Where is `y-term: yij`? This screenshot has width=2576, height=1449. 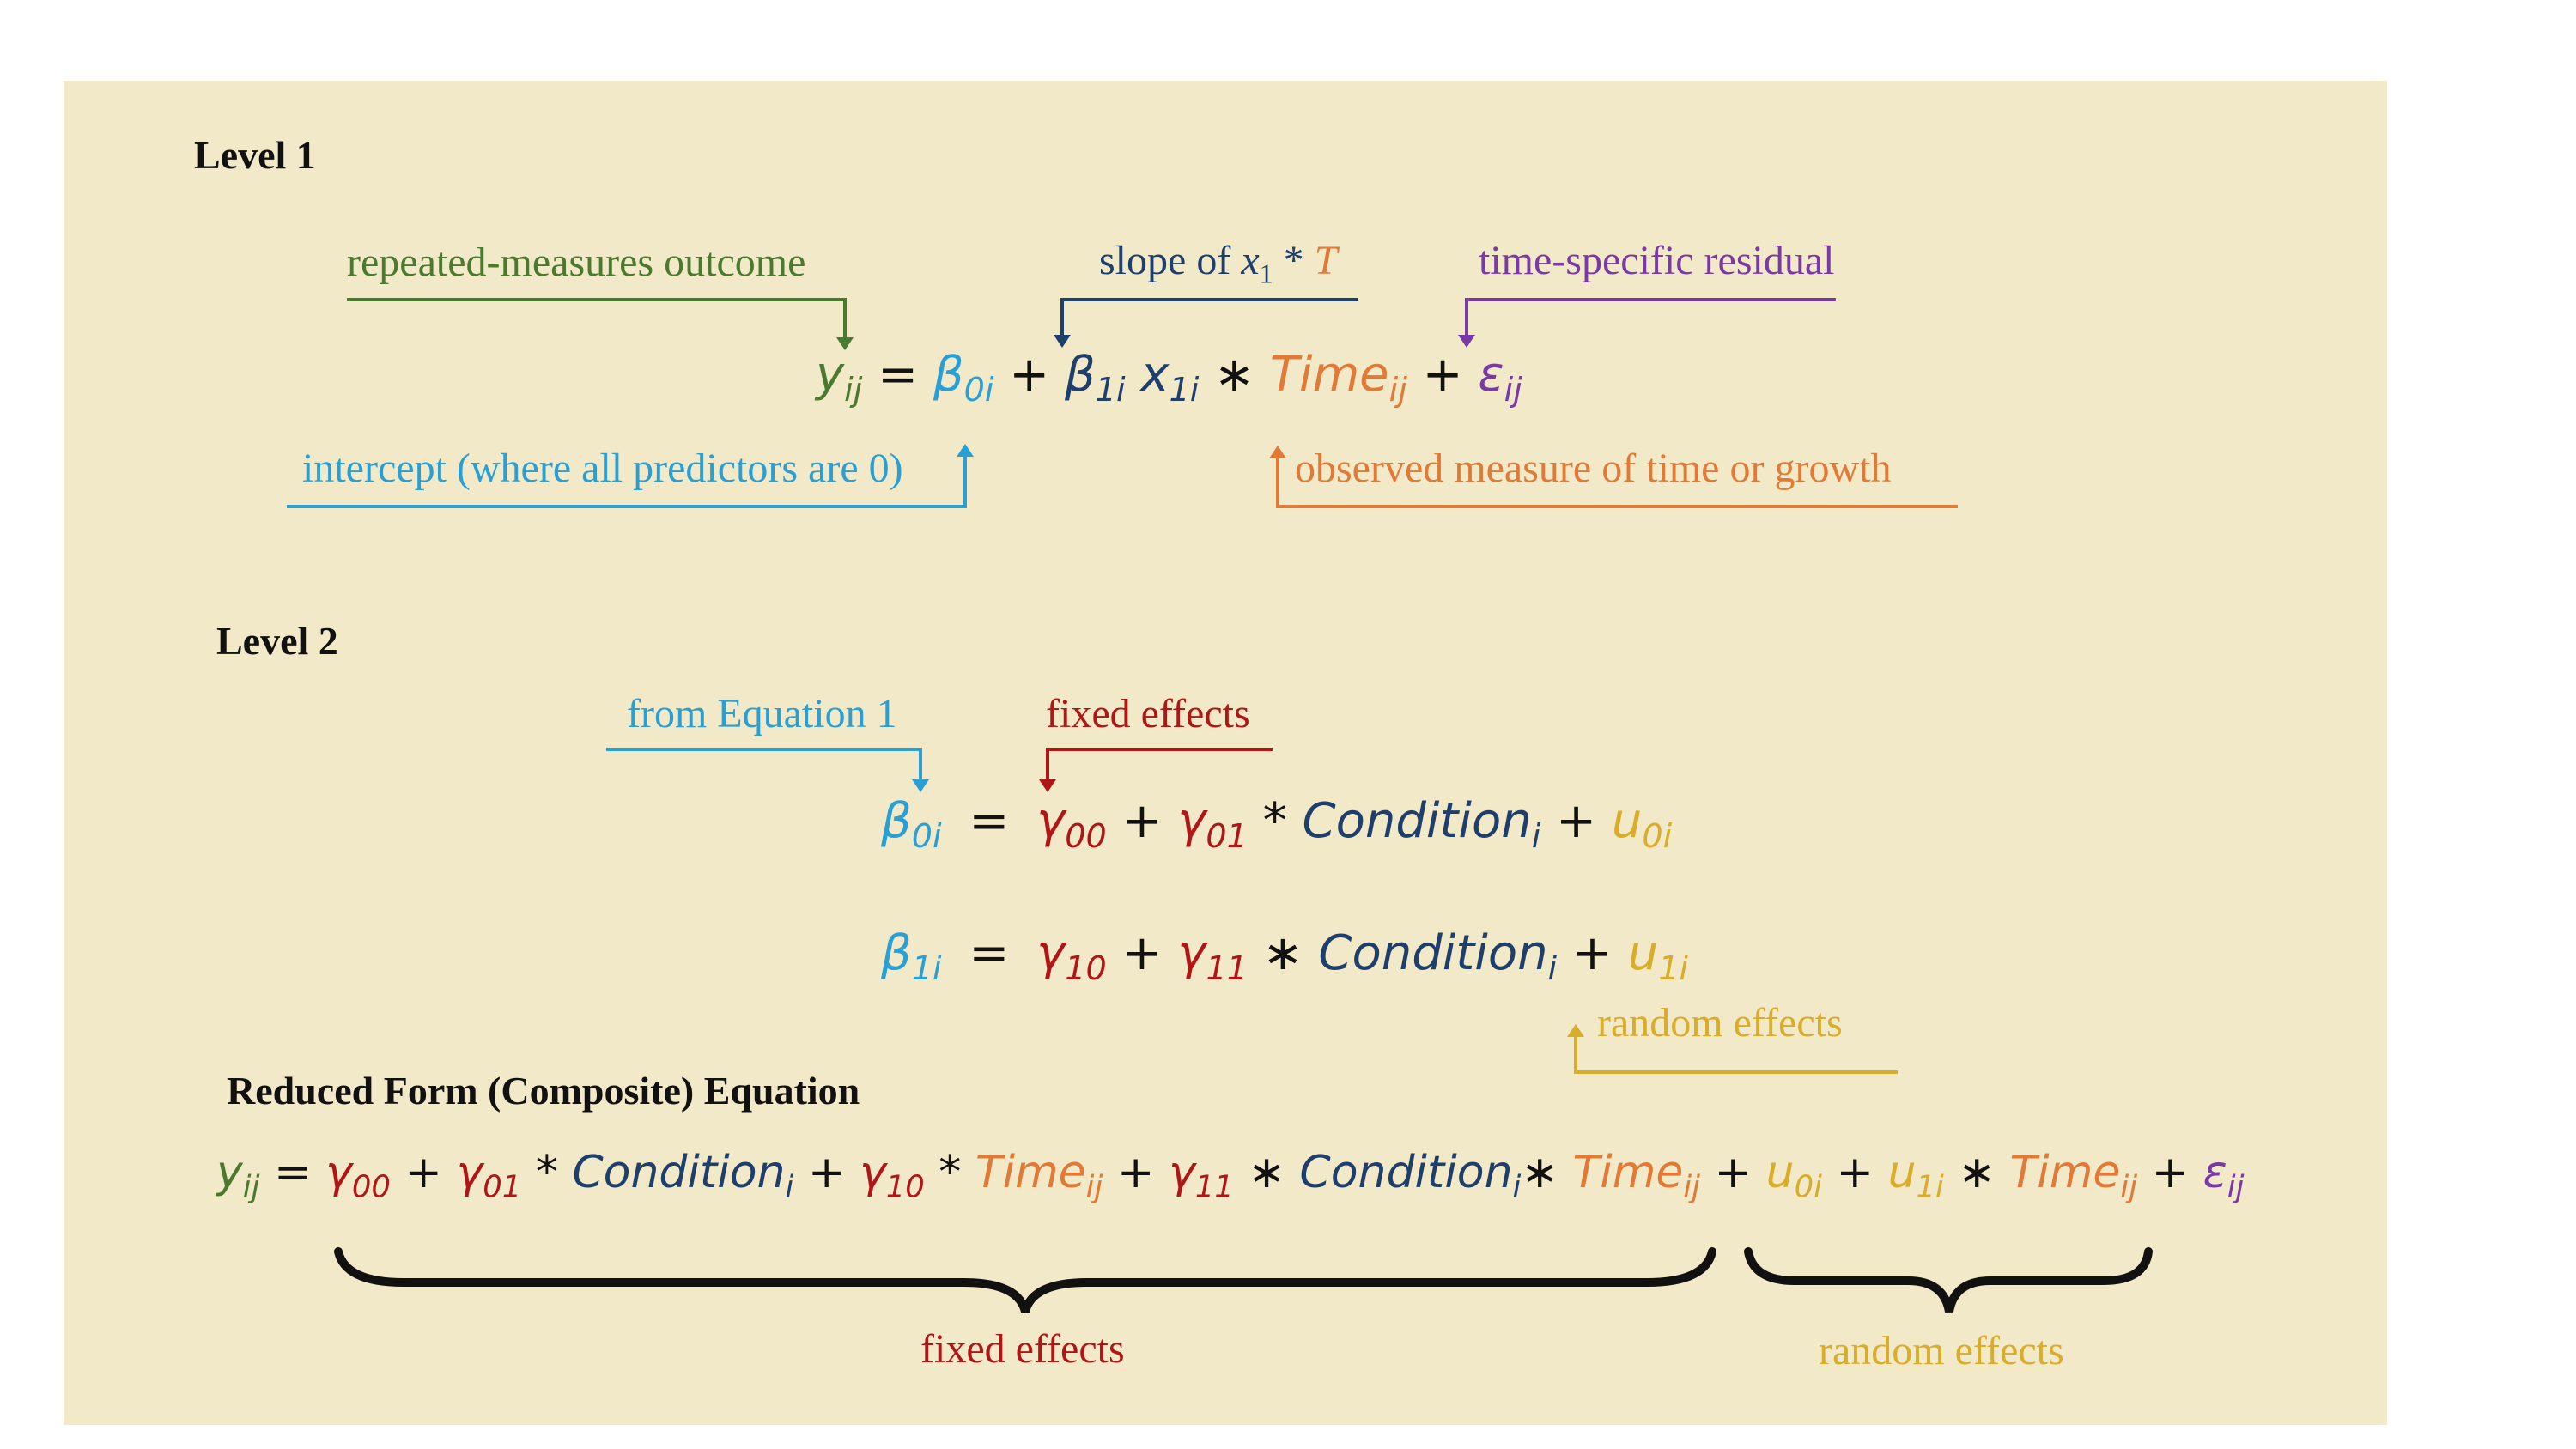 y-term: yij is located at coordinates (839, 378).